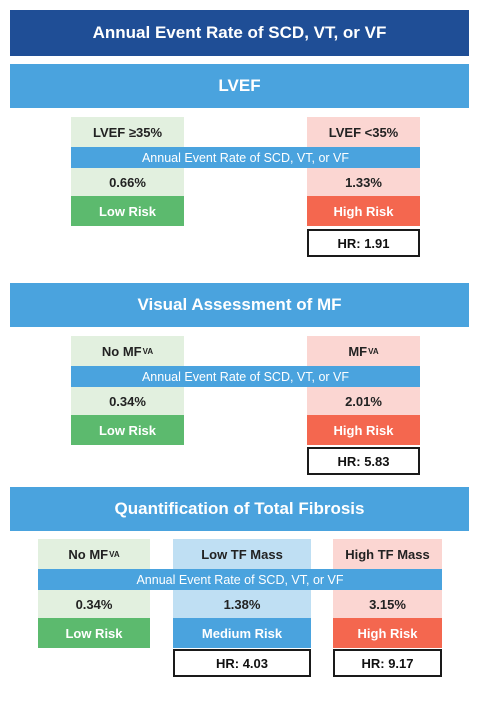 Image resolution: width=477 pixels, height=711 pixels. What do you see at coordinates (363, 182) in the screenshot?
I see `event-rate-value: 1.33%` at bounding box center [363, 182].